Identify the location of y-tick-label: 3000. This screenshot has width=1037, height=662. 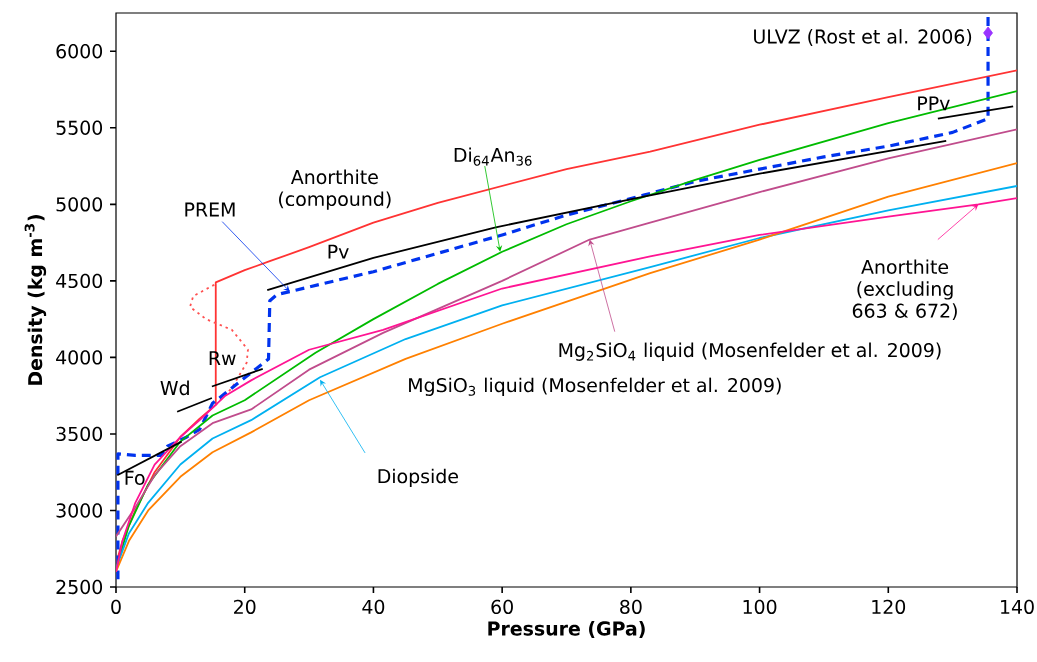
(79, 510).